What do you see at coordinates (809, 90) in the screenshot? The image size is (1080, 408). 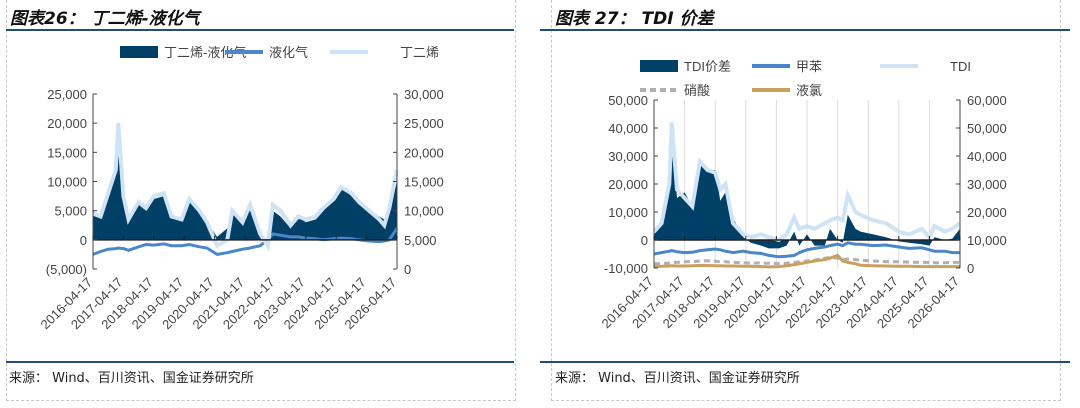 I see `legend-label: 液氯` at bounding box center [809, 90].